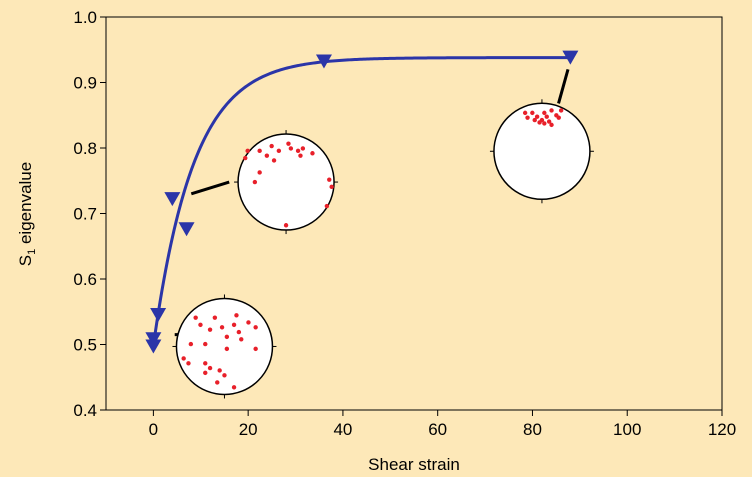 The image size is (752, 477). What do you see at coordinates (85, 410) in the screenshot?
I see `y-tick-label: 0.4` at bounding box center [85, 410].